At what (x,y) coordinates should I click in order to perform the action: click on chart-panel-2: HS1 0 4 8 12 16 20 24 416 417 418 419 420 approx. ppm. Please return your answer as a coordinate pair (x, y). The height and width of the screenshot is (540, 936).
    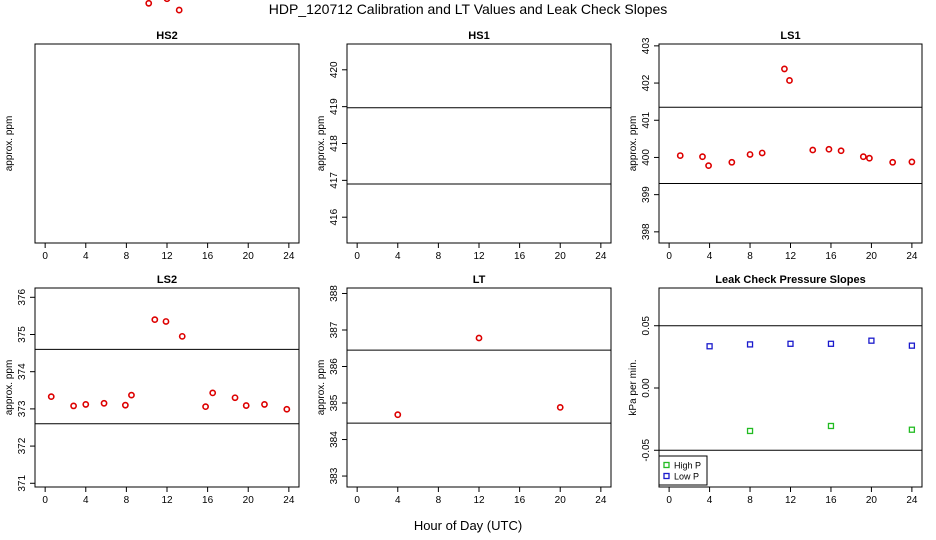
    Looking at the image, I should click on (464, 146).